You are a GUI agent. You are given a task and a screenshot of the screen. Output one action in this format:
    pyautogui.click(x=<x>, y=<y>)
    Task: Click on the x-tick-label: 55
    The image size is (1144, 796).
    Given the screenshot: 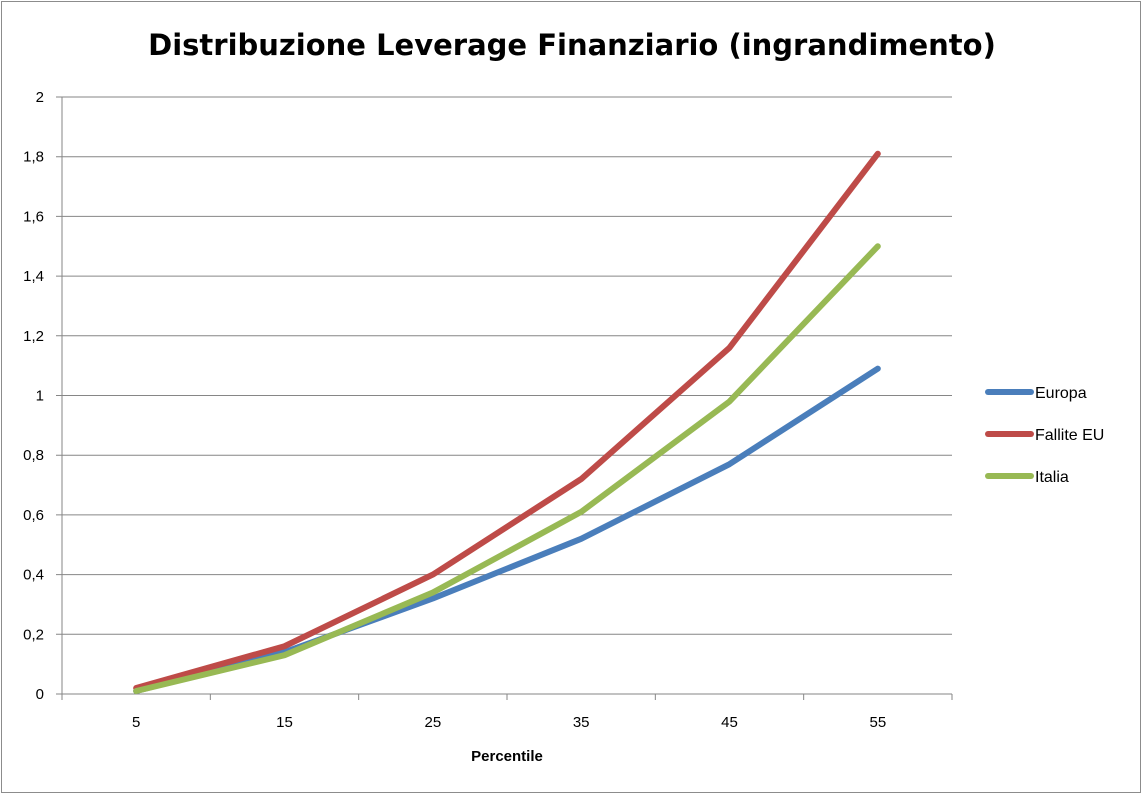 What is the action you would take?
    pyautogui.click(x=877, y=722)
    